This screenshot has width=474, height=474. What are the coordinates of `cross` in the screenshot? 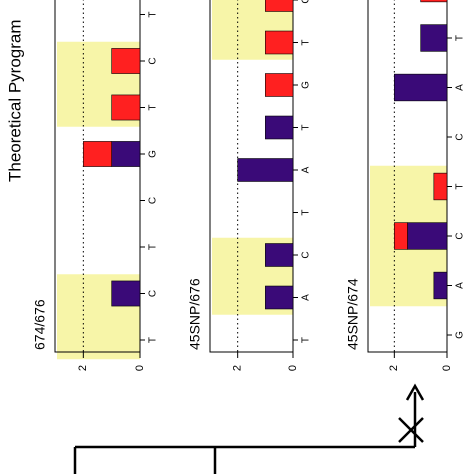 It's located at (411, 430).